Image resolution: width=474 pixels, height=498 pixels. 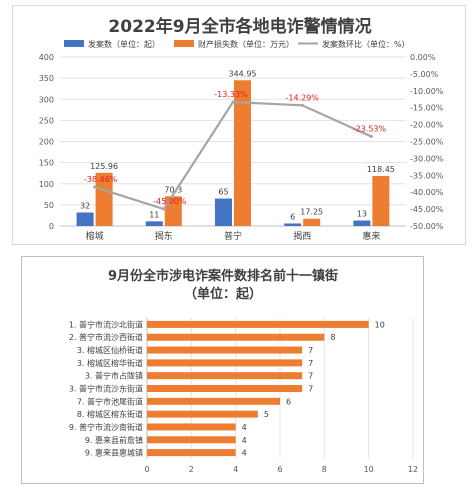 I want to click on bottom-category-label: 3. 榕城区仙桥街道, so click(x=110, y=350).